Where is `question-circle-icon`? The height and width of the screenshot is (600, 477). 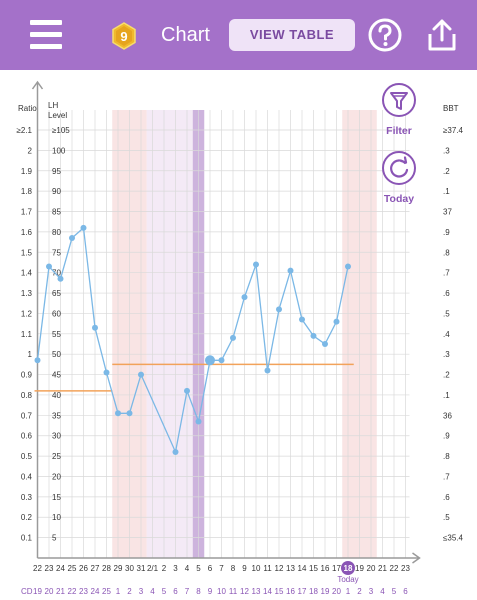
question-circle-icon is located at coordinates (385, 35).